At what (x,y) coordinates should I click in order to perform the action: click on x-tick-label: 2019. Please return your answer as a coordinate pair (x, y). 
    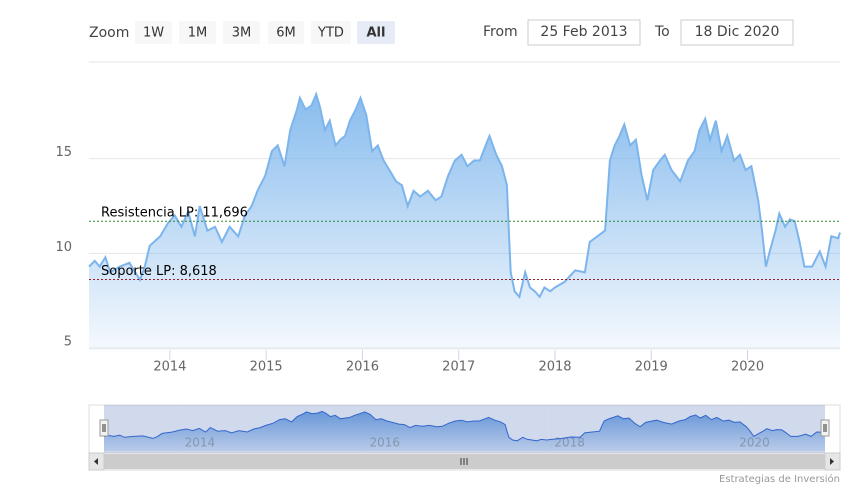
    Looking at the image, I should click on (651, 367).